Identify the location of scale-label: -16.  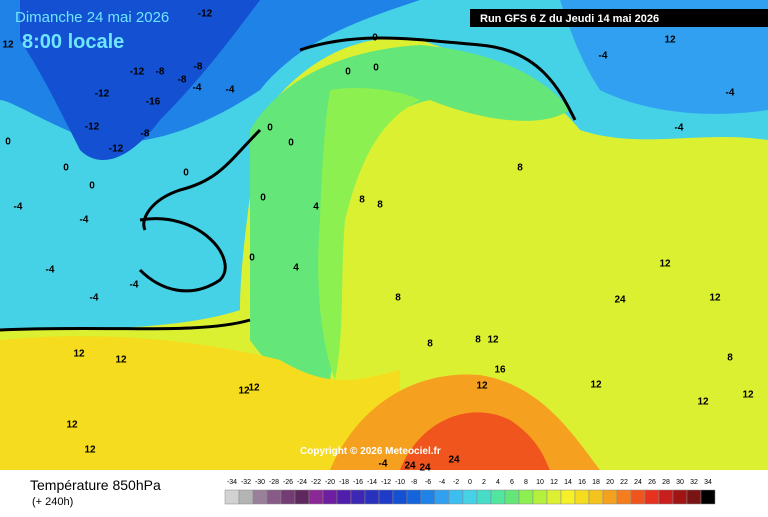
(358, 482).